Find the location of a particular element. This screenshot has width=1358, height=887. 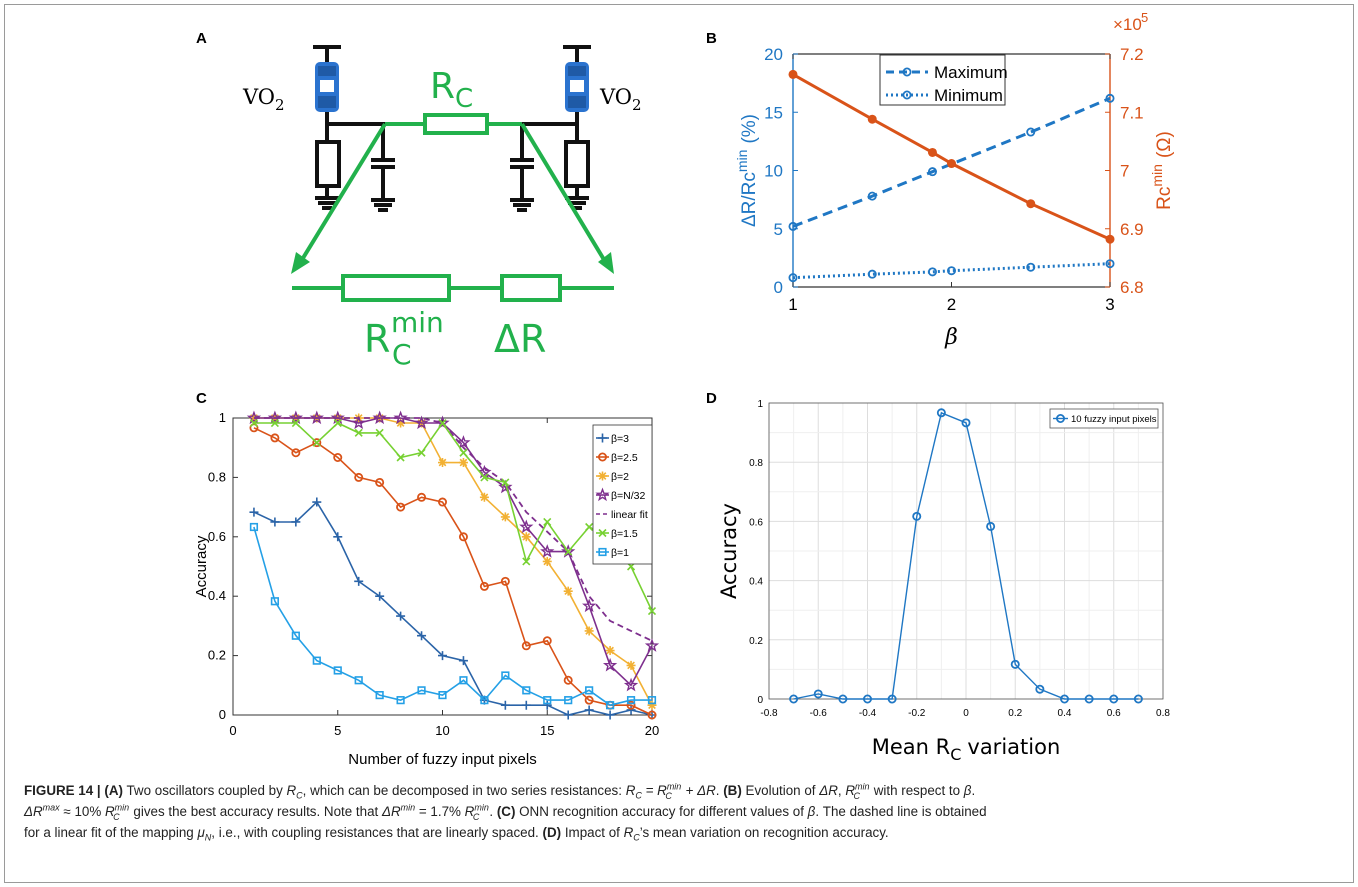

x-tick-label: 10 is located at coordinates (442, 730).